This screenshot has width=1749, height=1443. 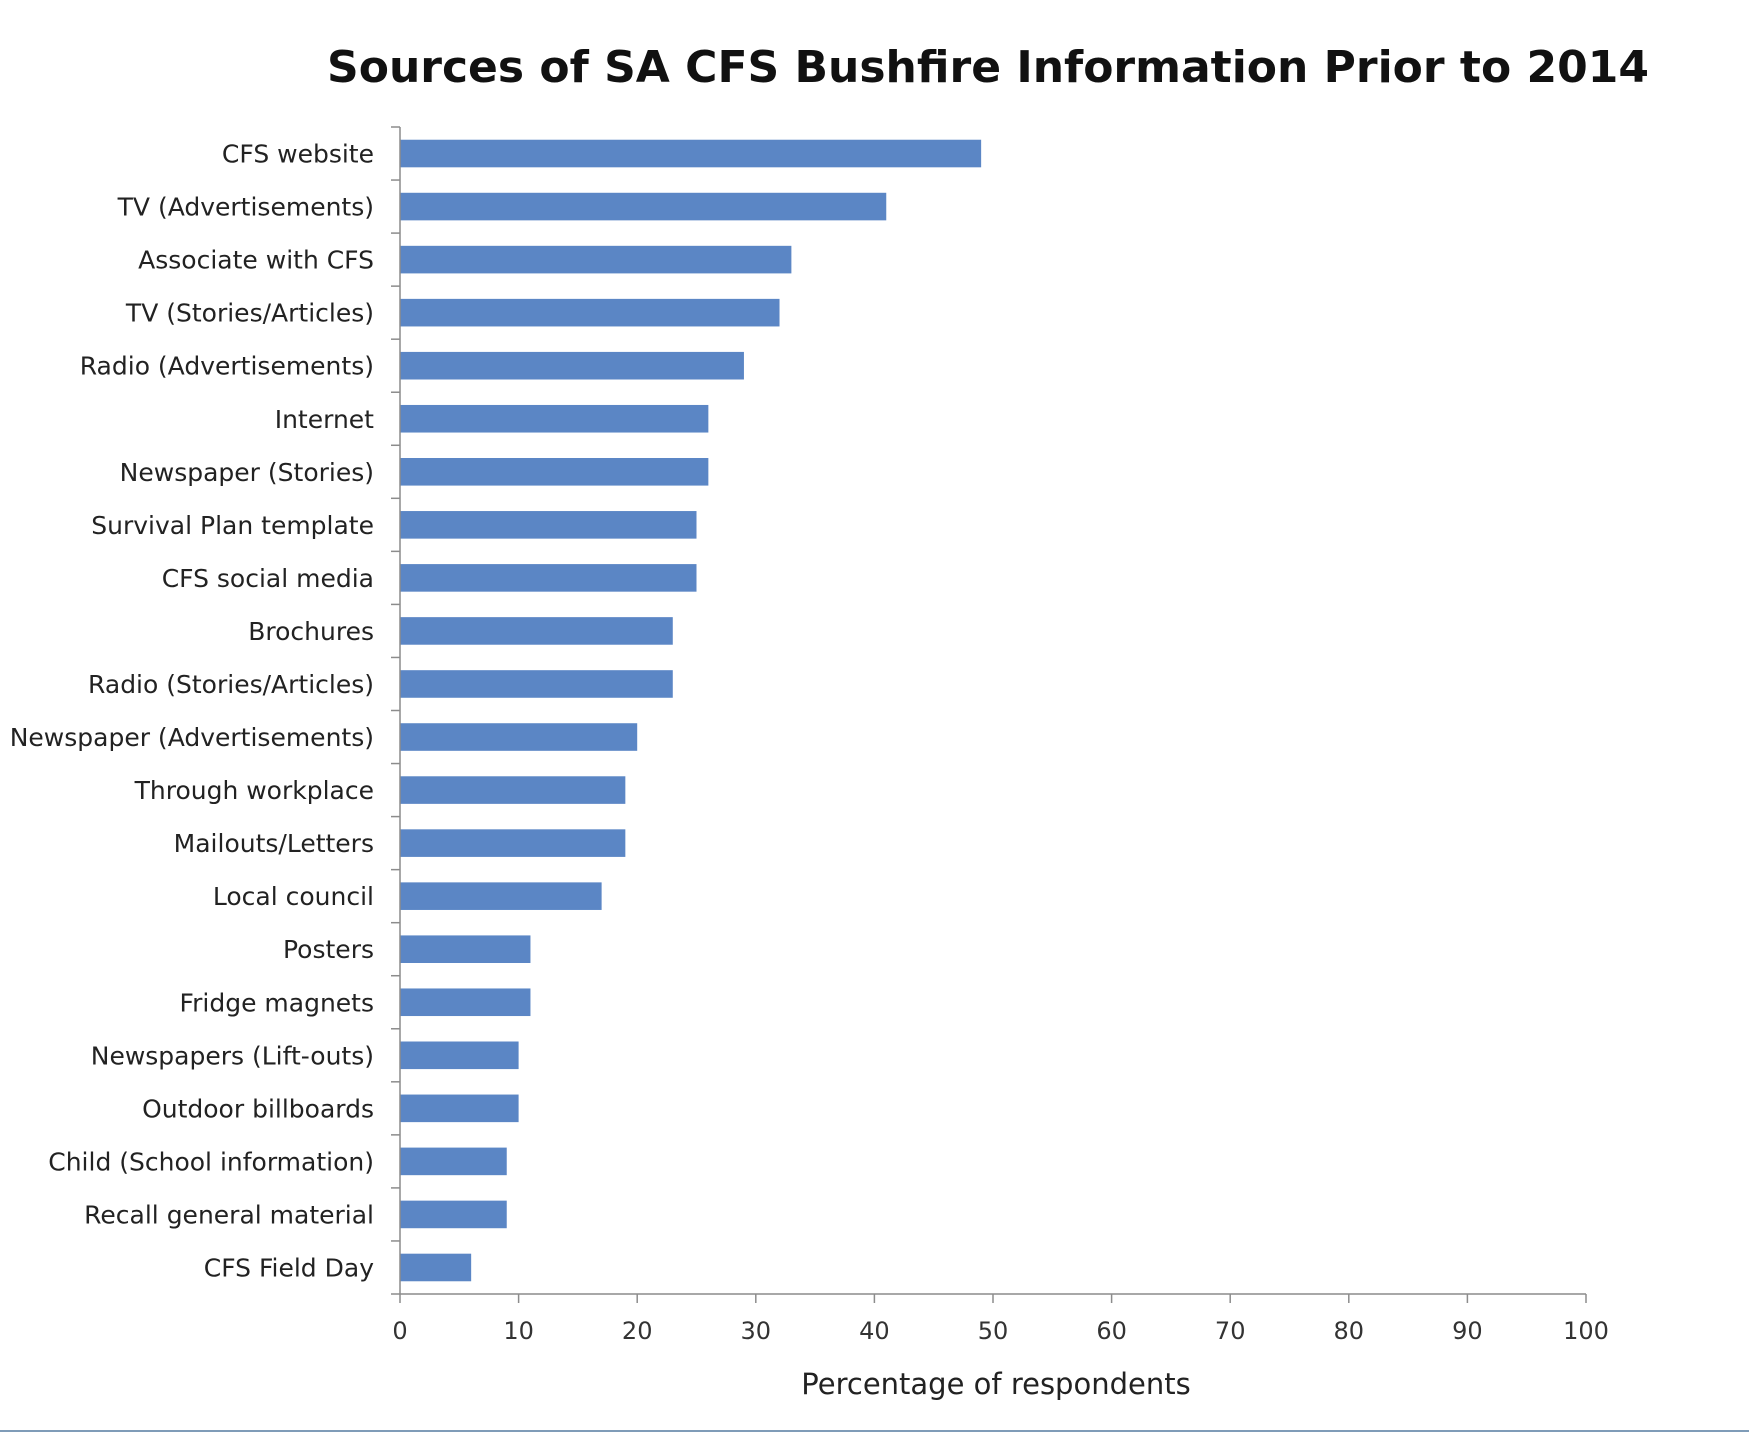 I want to click on category-label: CFS website, so click(x=298, y=154).